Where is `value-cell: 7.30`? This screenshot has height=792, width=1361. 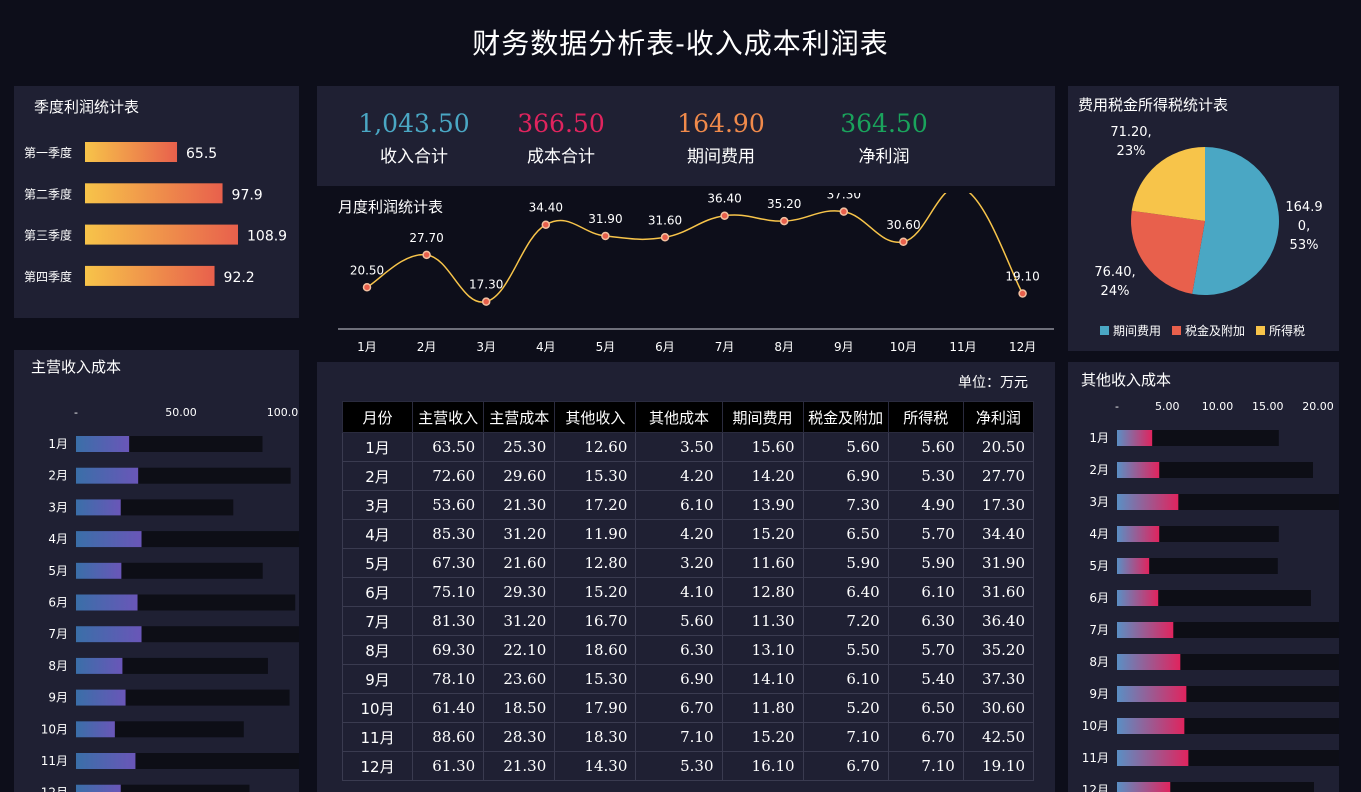 value-cell: 7.30 is located at coordinates (845, 505).